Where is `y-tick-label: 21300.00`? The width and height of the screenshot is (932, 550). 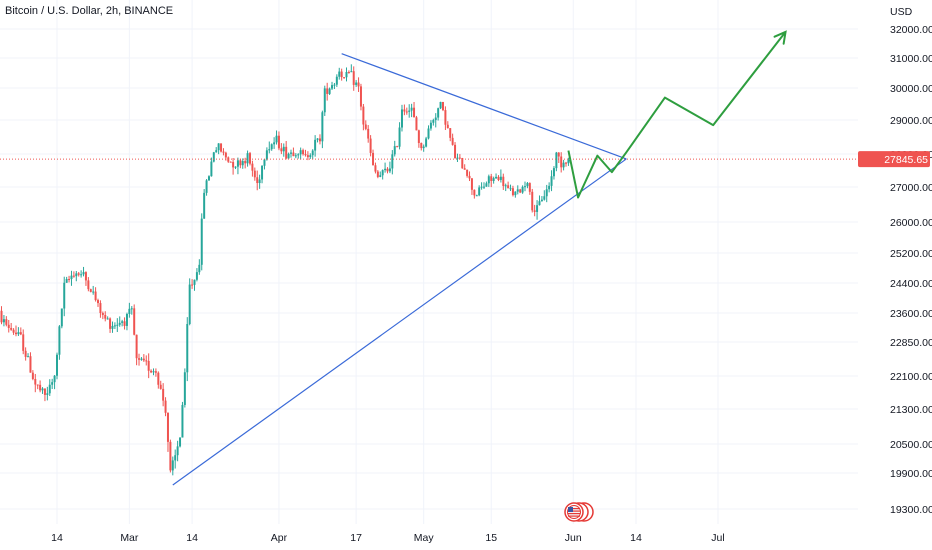 y-tick-label: 21300.00 is located at coordinates (911, 410).